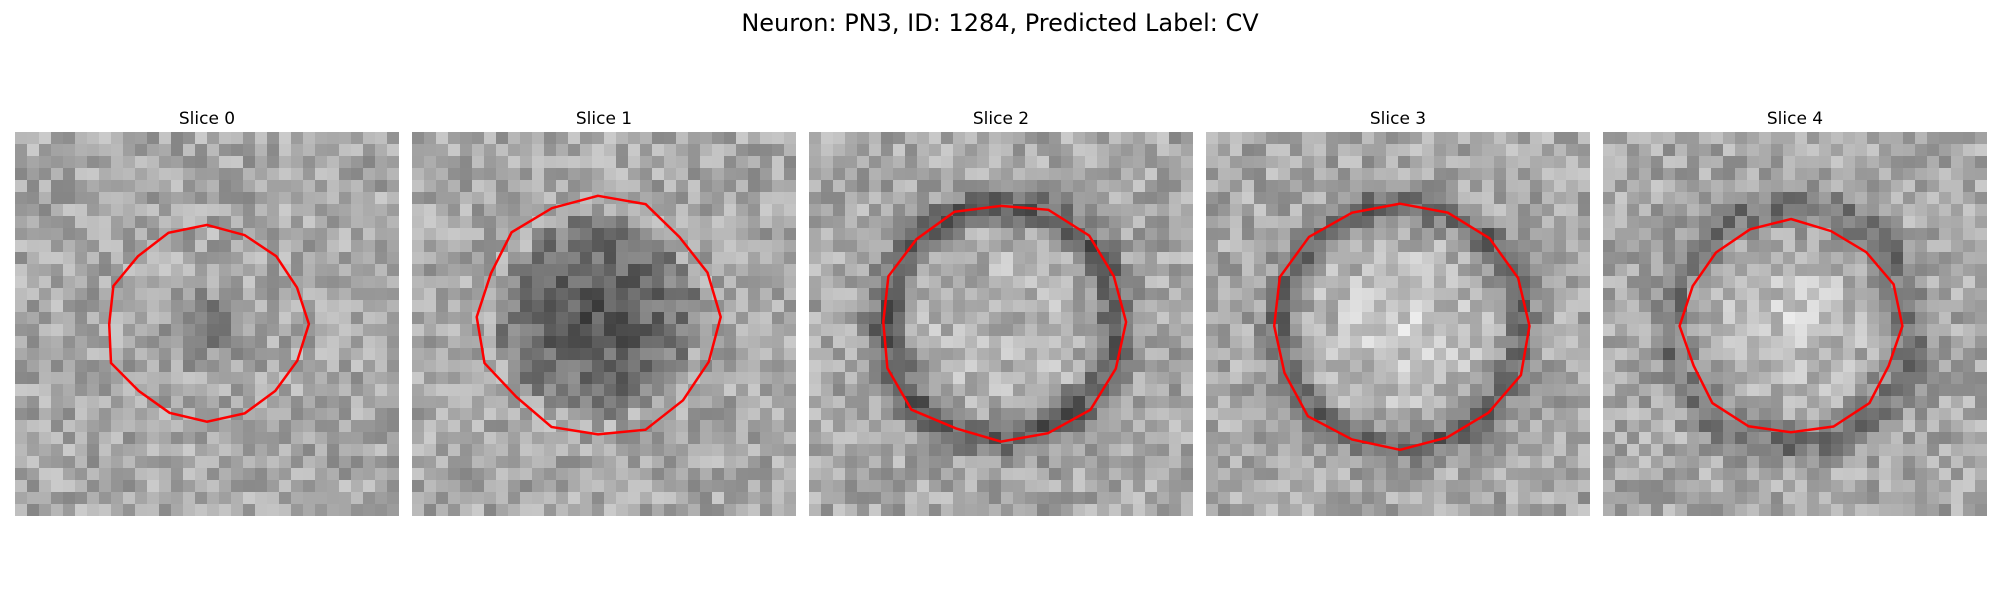 The height and width of the screenshot is (600, 2000). Describe the element at coordinates (1398, 119) in the screenshot. I see `slice-title: Slice 3` at that location.